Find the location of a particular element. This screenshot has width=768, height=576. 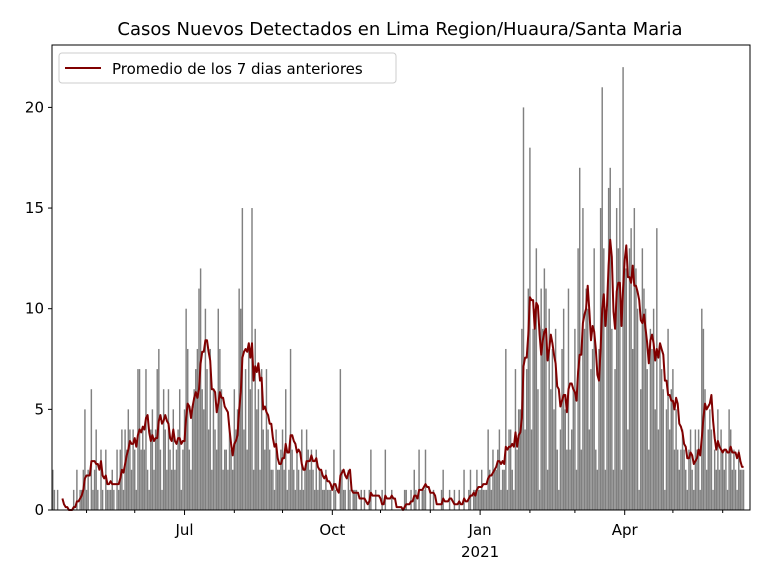

x-tick-label: Jan is located at coordinates (480, 530).